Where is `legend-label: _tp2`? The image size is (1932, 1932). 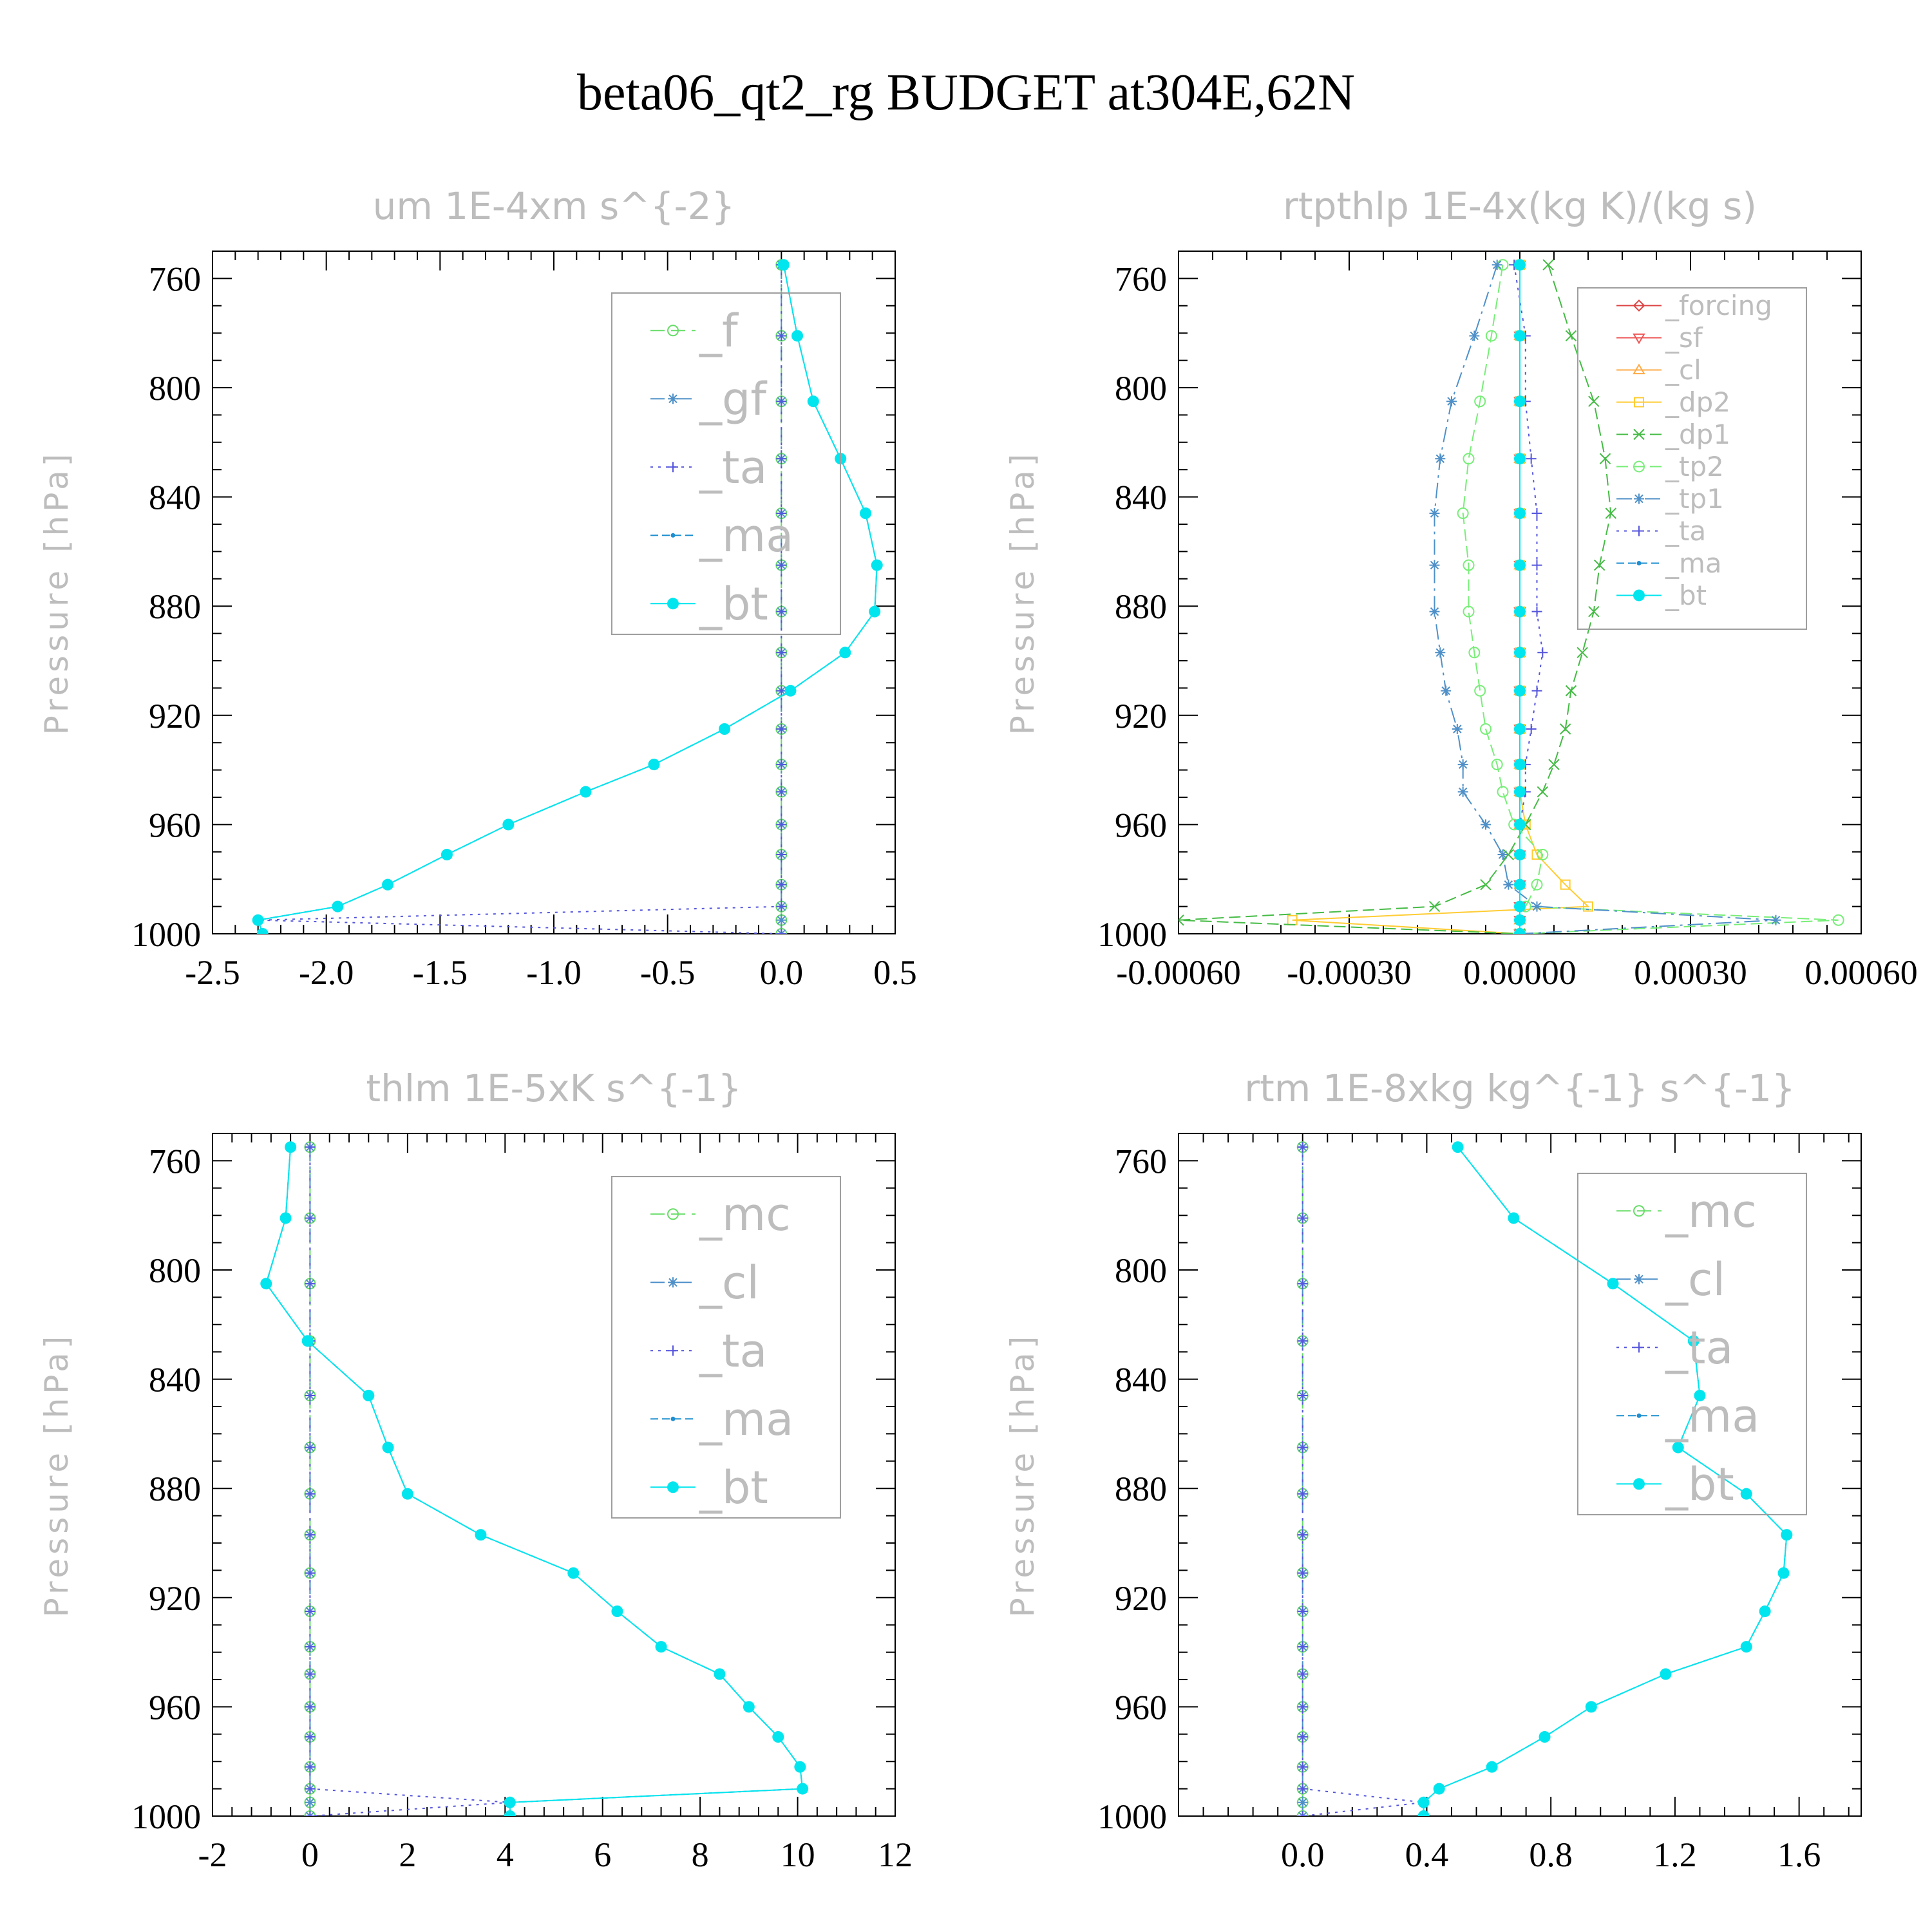 legend-label: _tp2 is located at coordinates (1694, 466).